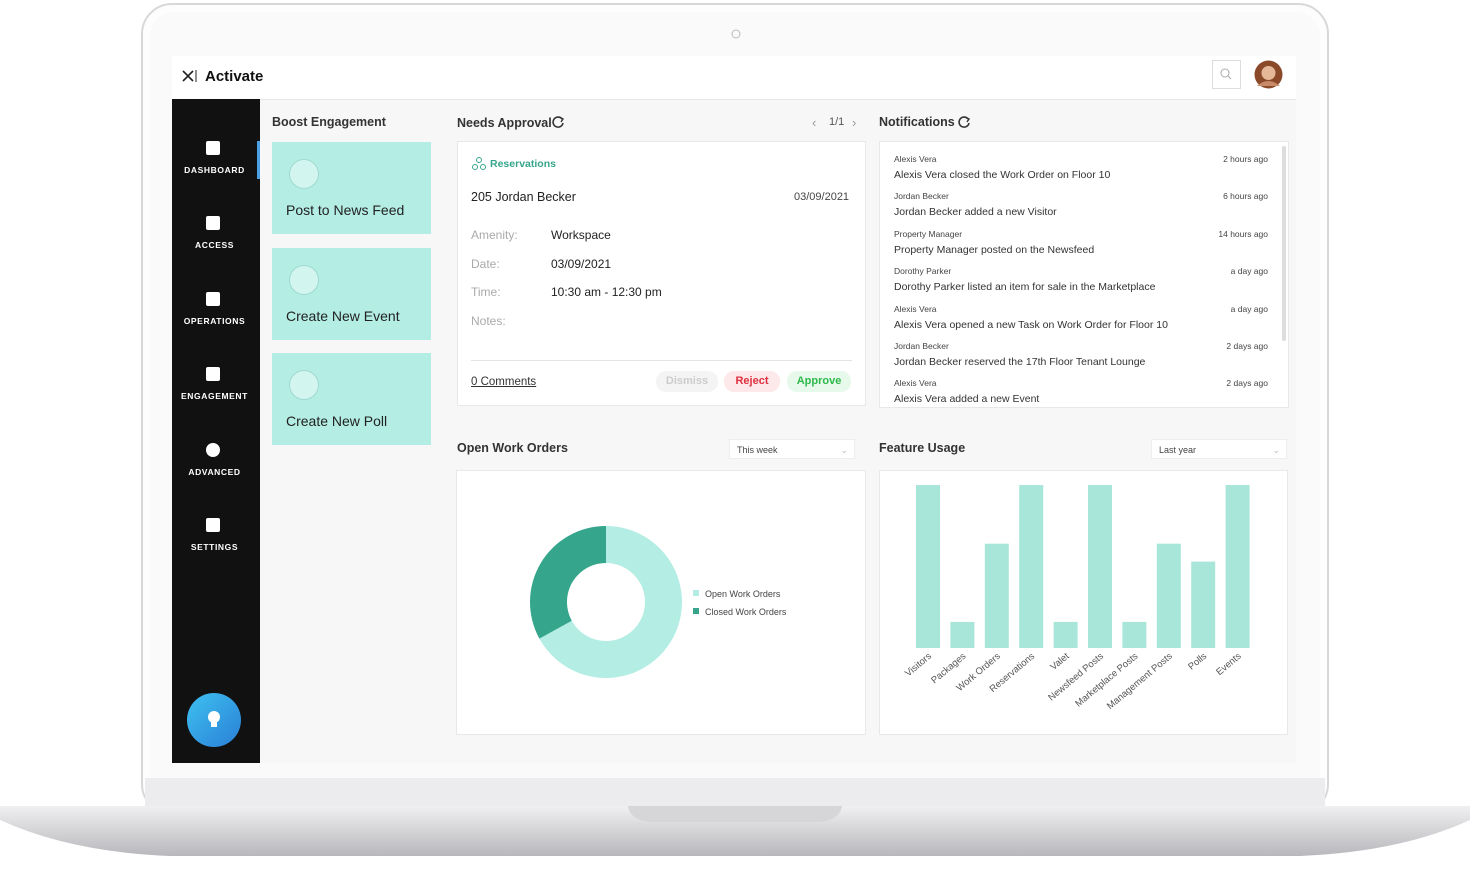  I want to click on notification-time: 6 hours ago, so click(1245, 196).